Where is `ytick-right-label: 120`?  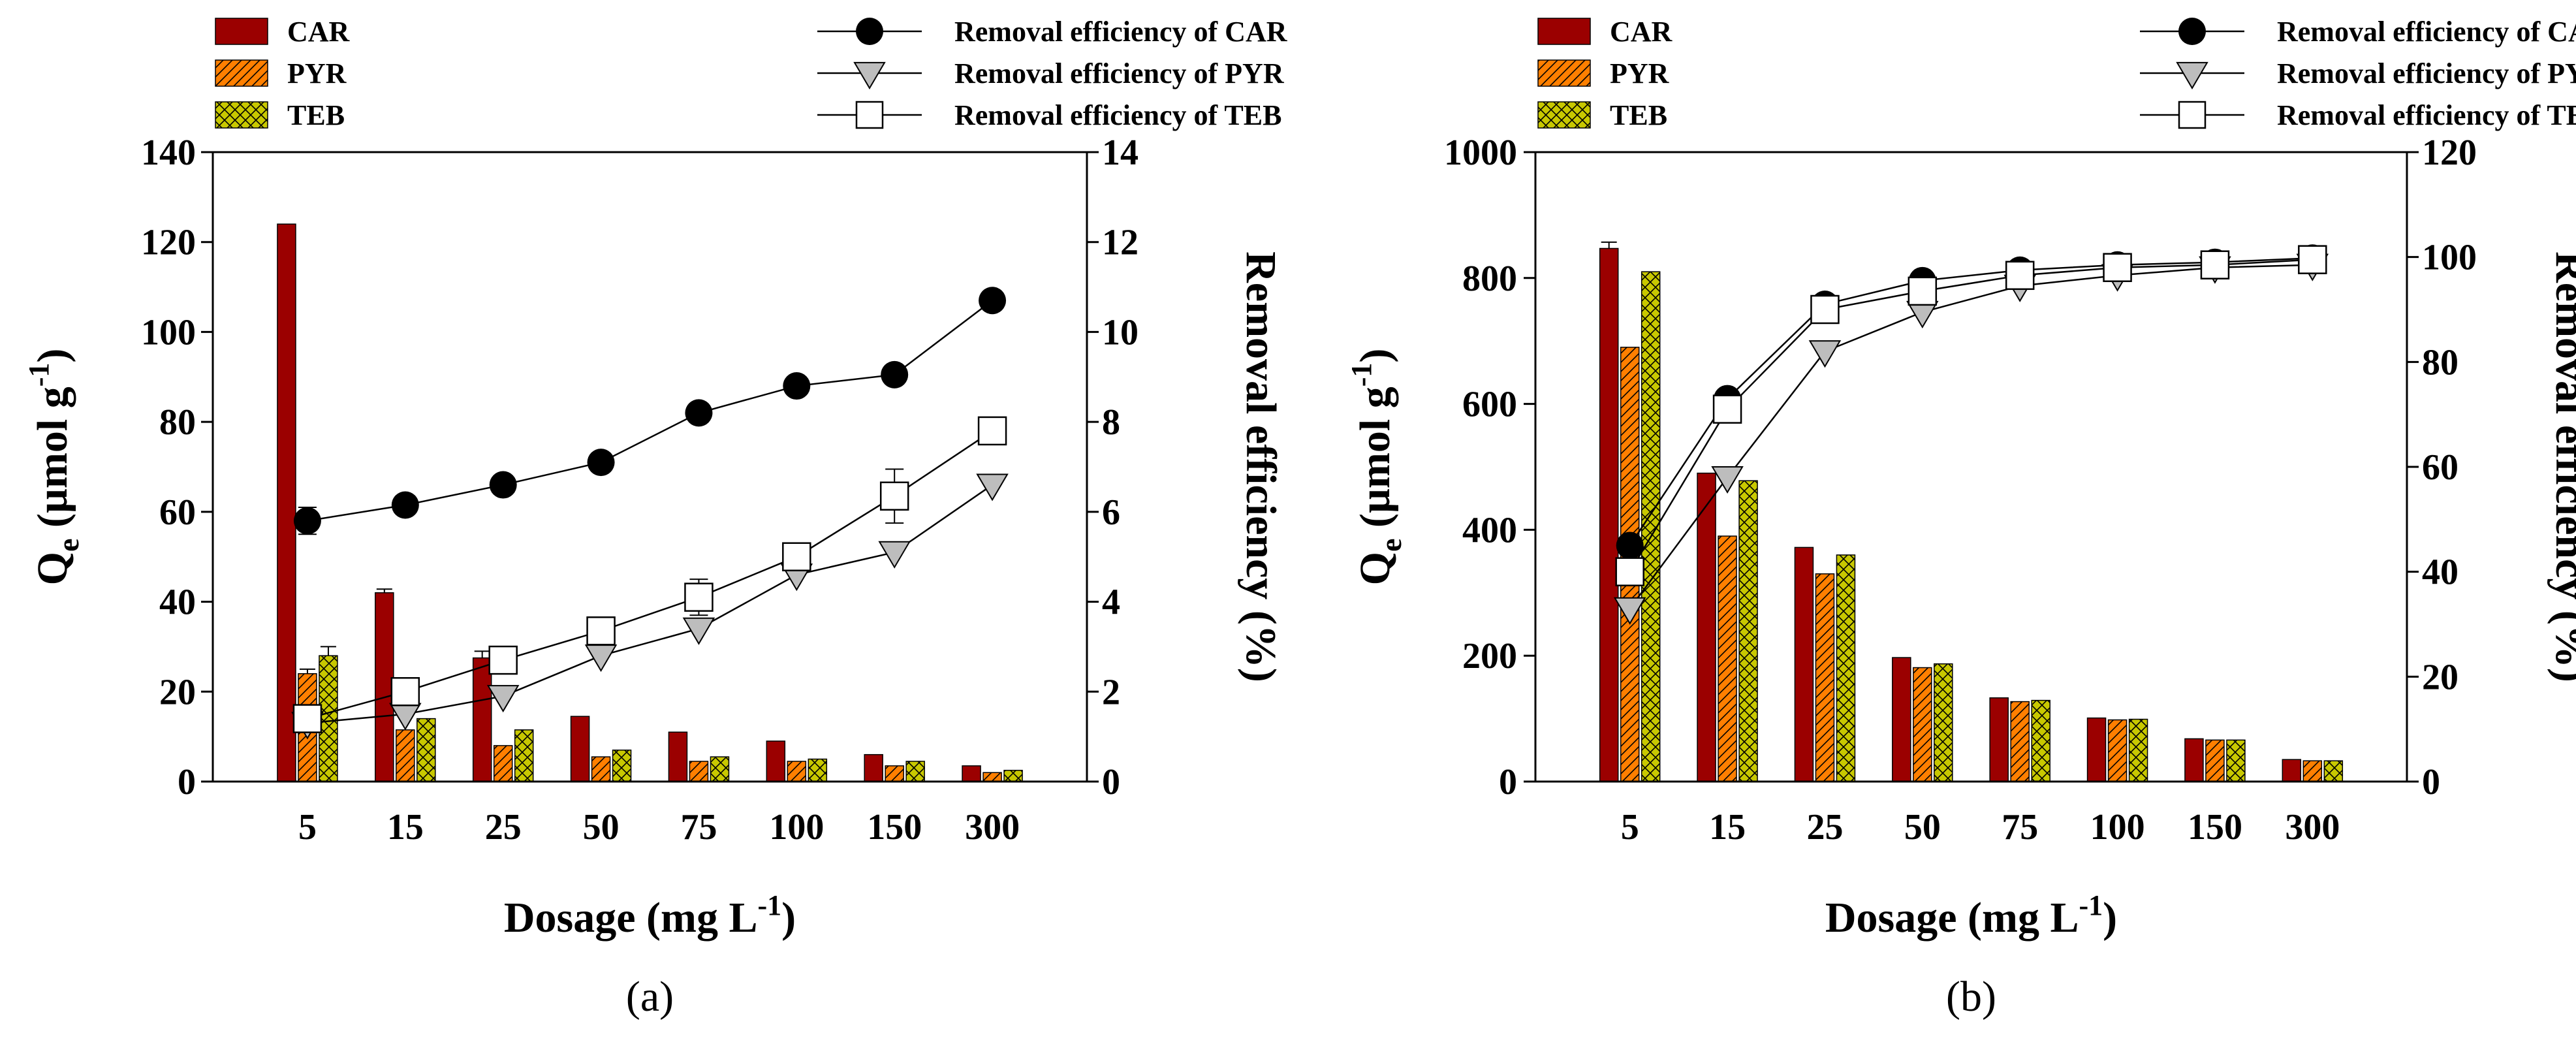 ytick-right-label: 120 is located at coordinates (2449, 153).